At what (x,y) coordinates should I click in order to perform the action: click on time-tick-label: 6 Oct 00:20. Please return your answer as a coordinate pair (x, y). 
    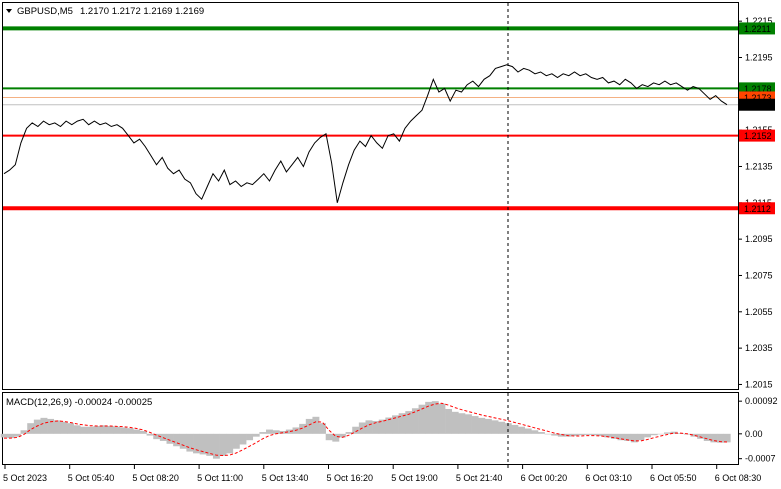
    Looking at the image, I should click on (544, 478).